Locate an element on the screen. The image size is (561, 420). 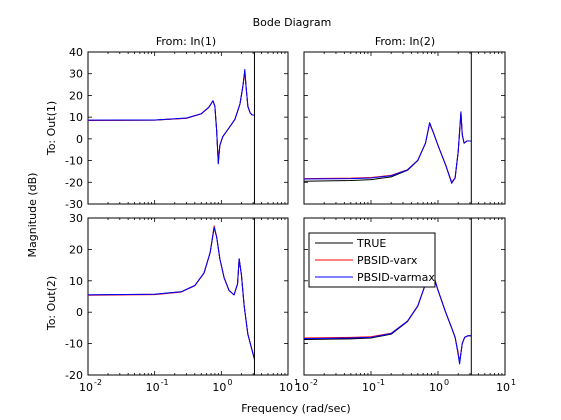
figure-title: Bode Diagram is located at coordinates (292, 22).